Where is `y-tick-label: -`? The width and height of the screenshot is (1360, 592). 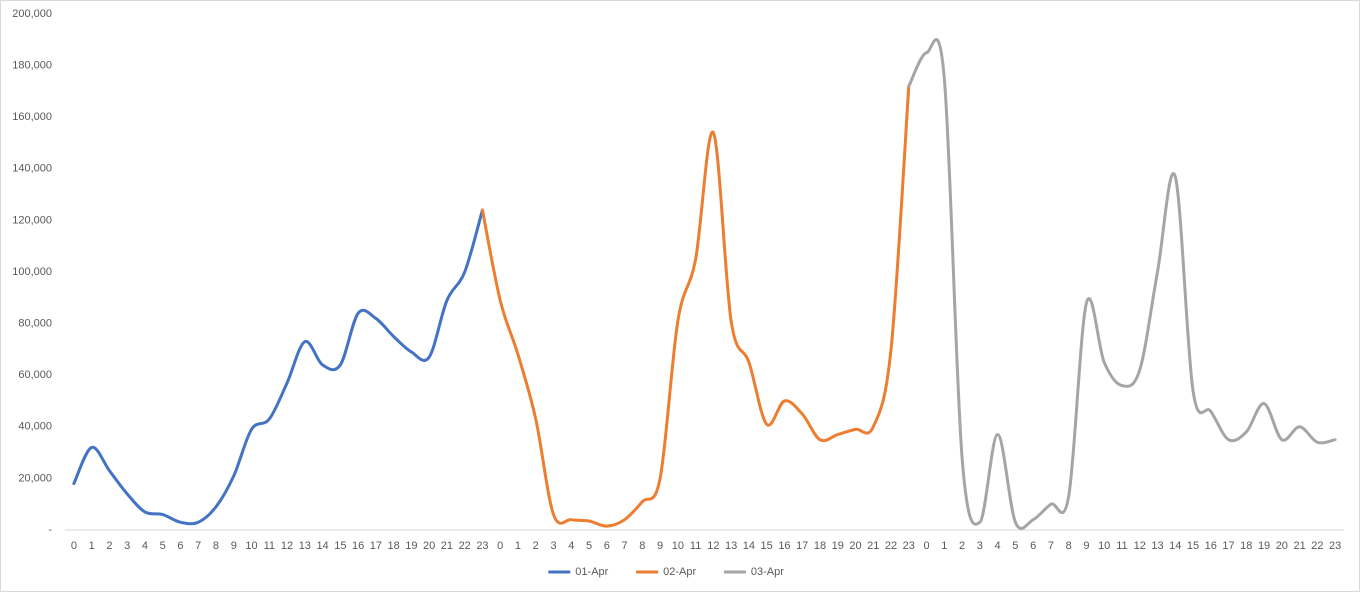 y-tick-label: - is located at coordinates (50, 530).